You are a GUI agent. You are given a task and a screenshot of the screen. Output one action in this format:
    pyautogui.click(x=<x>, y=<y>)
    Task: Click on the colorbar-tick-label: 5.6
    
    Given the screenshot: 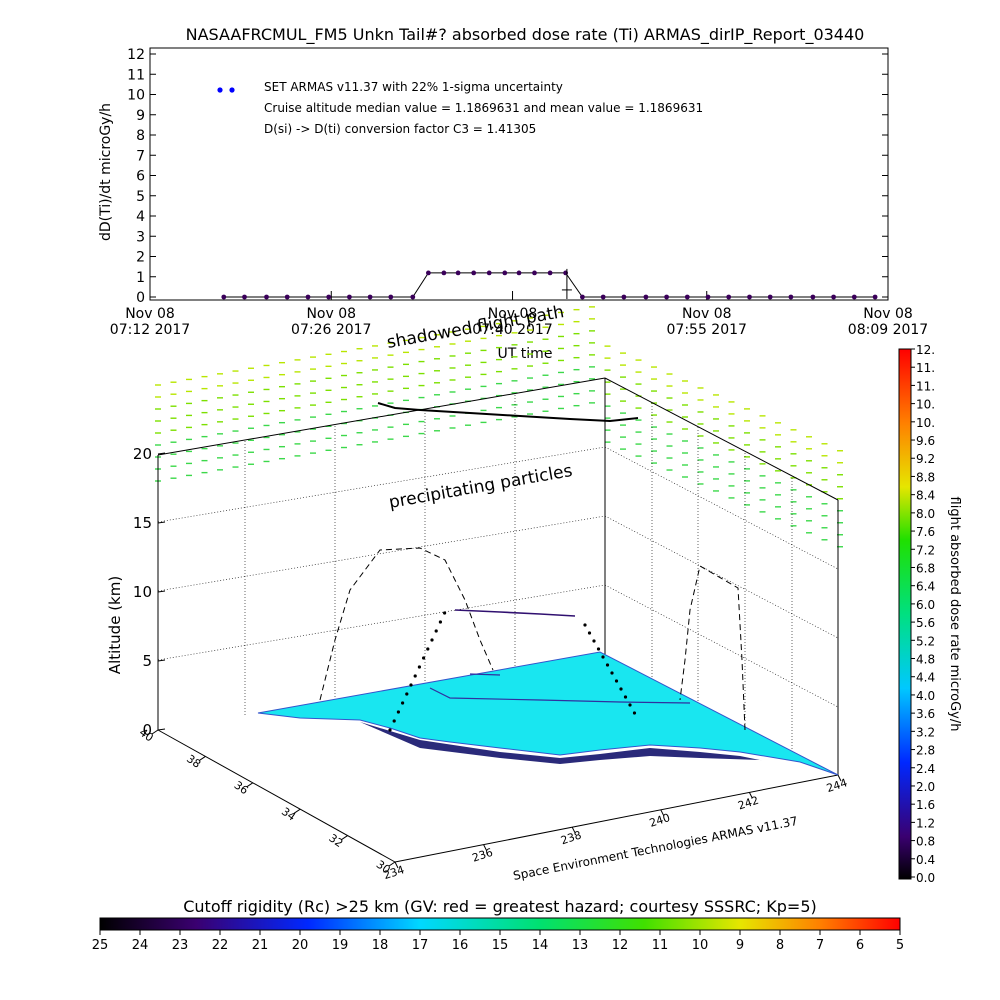 What is the action you would take?
    pyautogui.click(x=925, y=623)
    